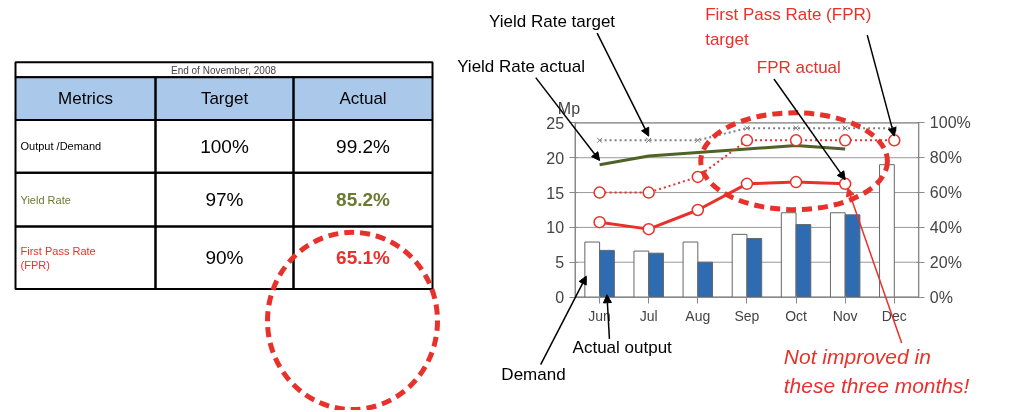  I want to click on text: Not improved in these three months!, so click(876, 370).